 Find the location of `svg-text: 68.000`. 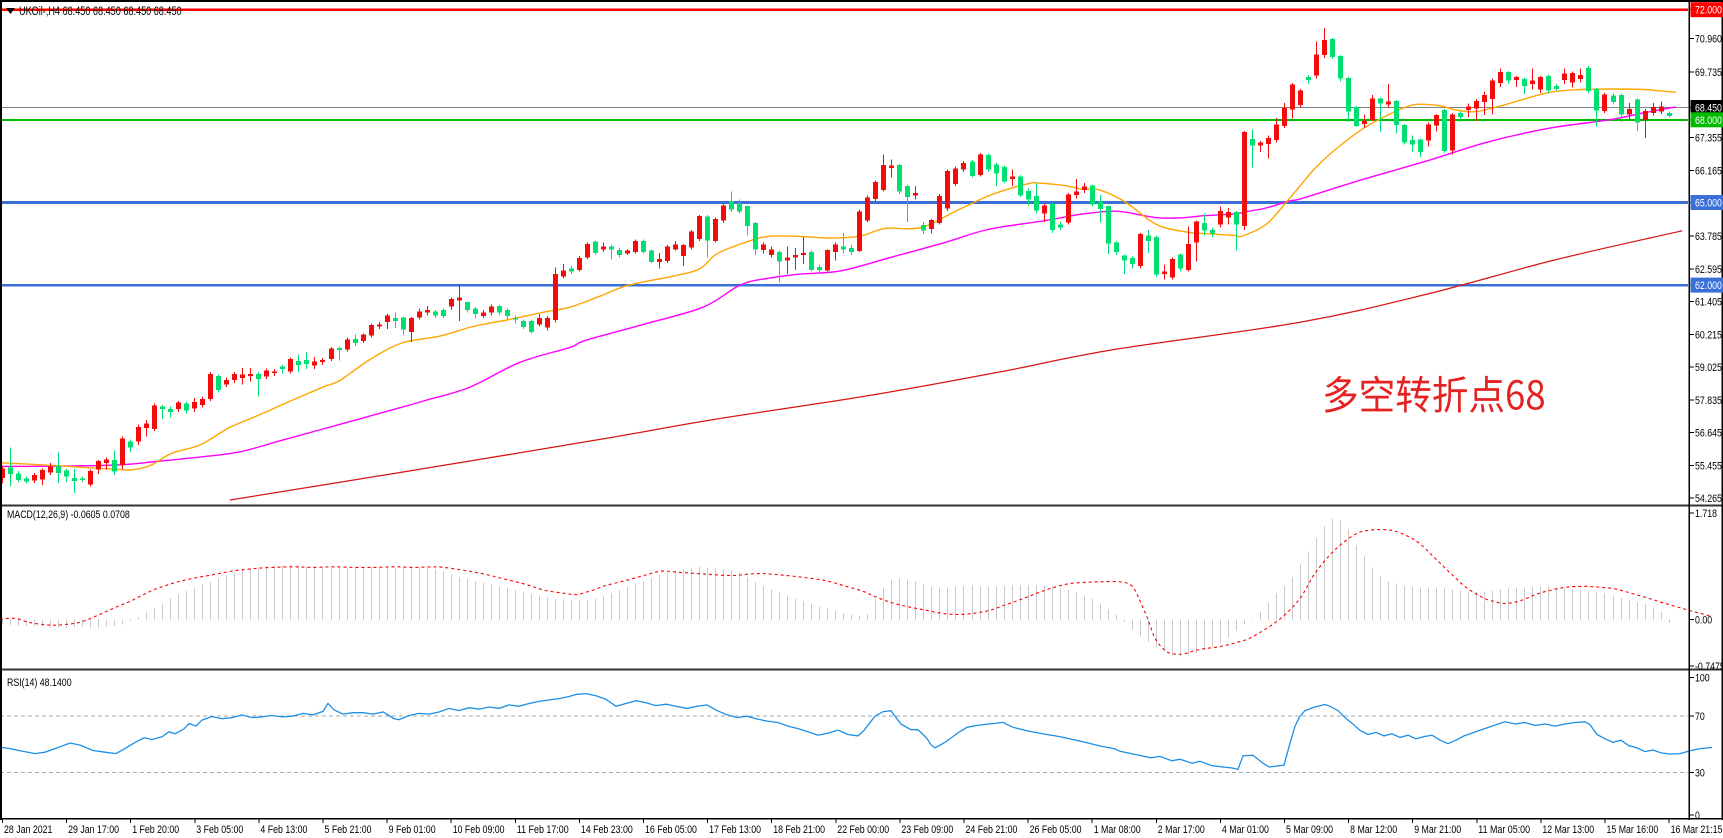

svg-text: 68.000 is located at coordinates (1708, 121).